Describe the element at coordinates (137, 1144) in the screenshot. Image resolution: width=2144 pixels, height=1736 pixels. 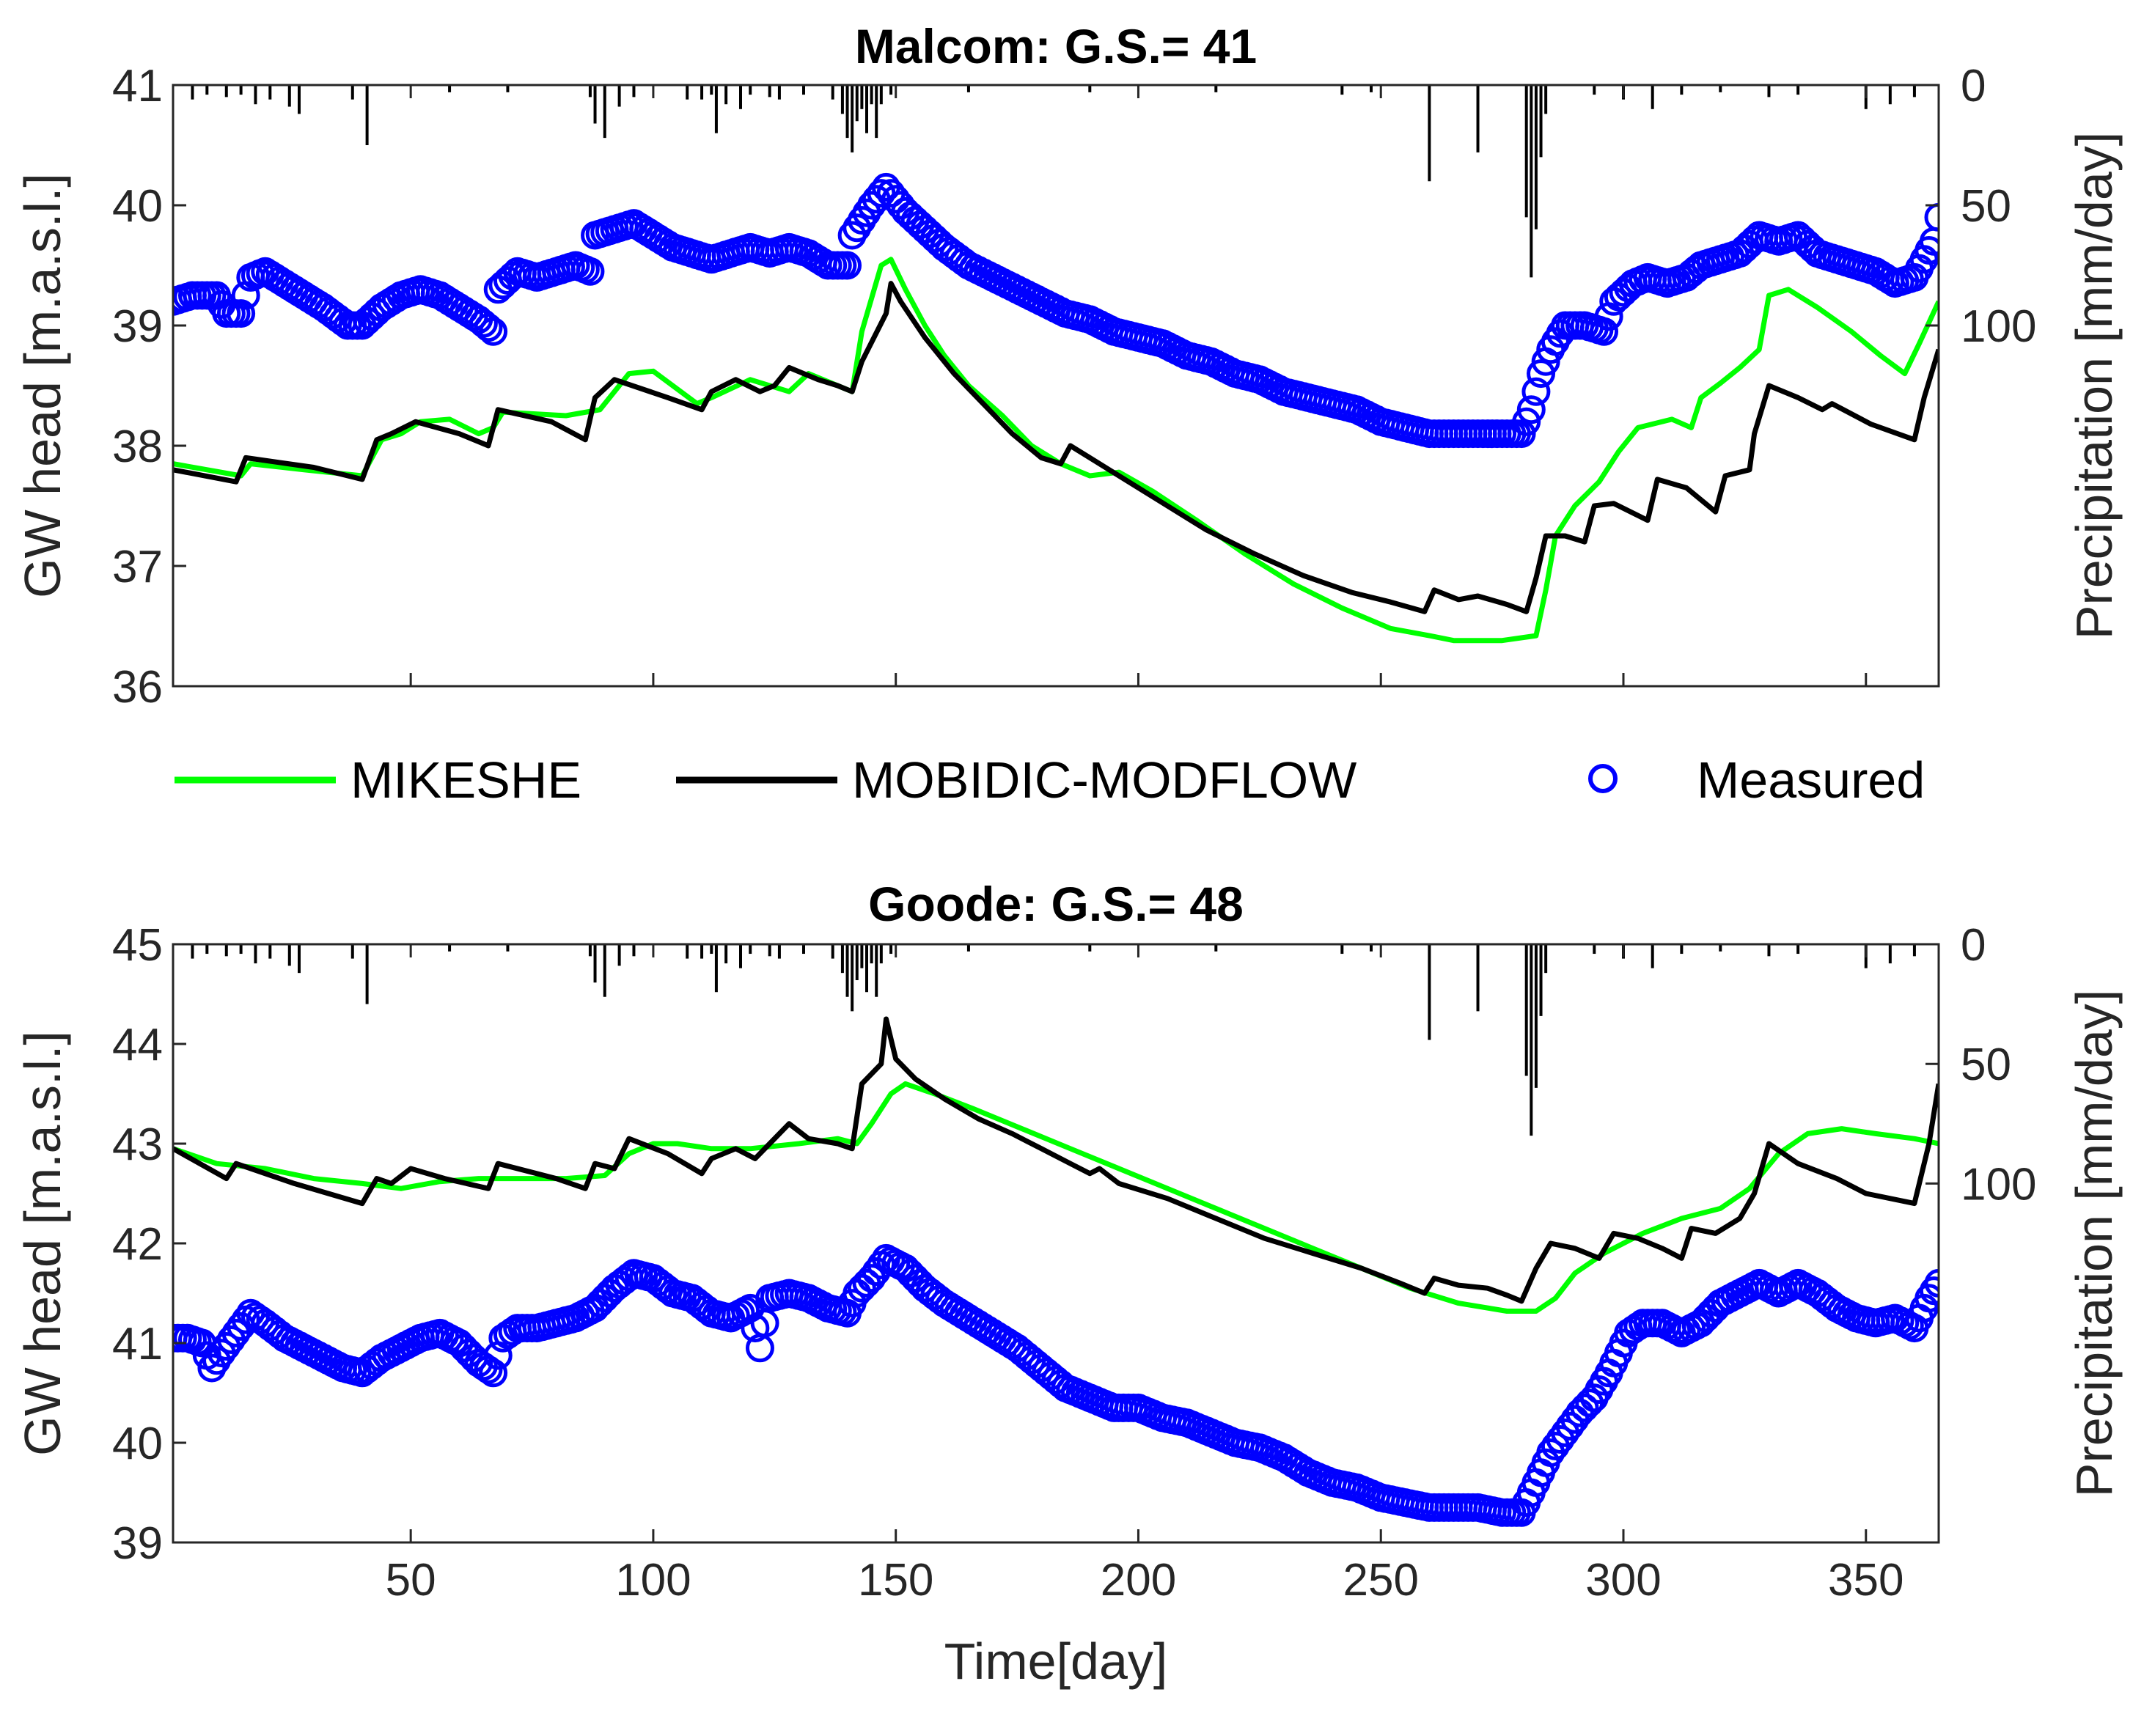
I see `y-tick-label-43: 43` at that location.